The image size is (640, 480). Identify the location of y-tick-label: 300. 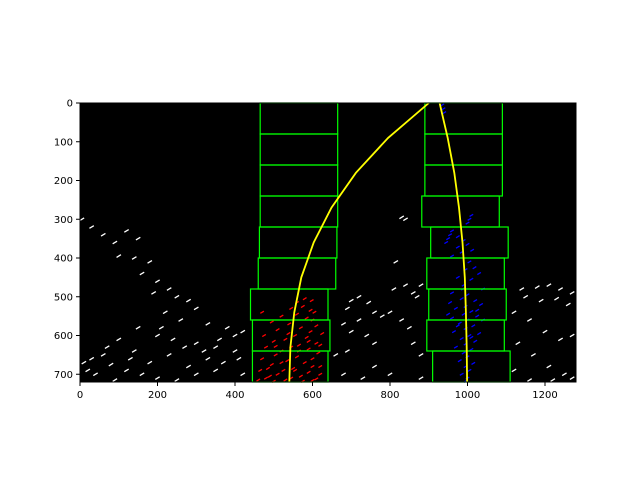
(63, 220).